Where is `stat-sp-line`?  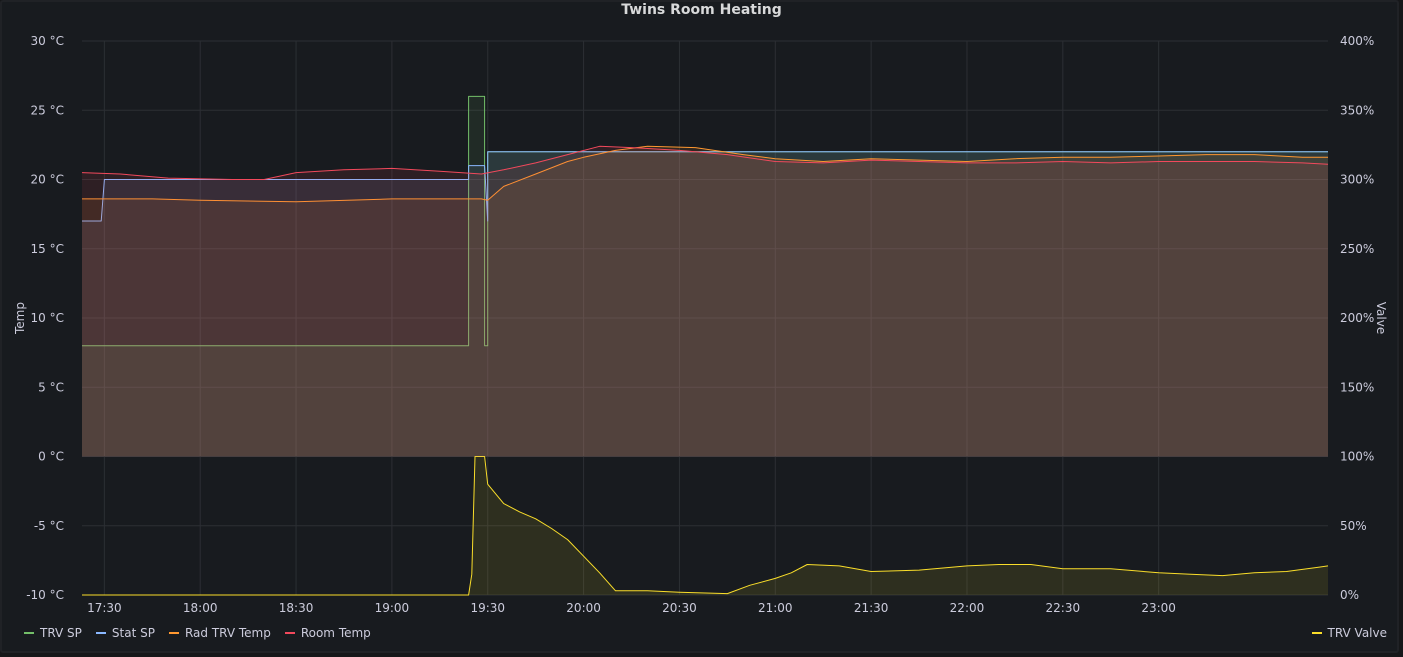 stat-sp-line is located at coordinates (705, 186).